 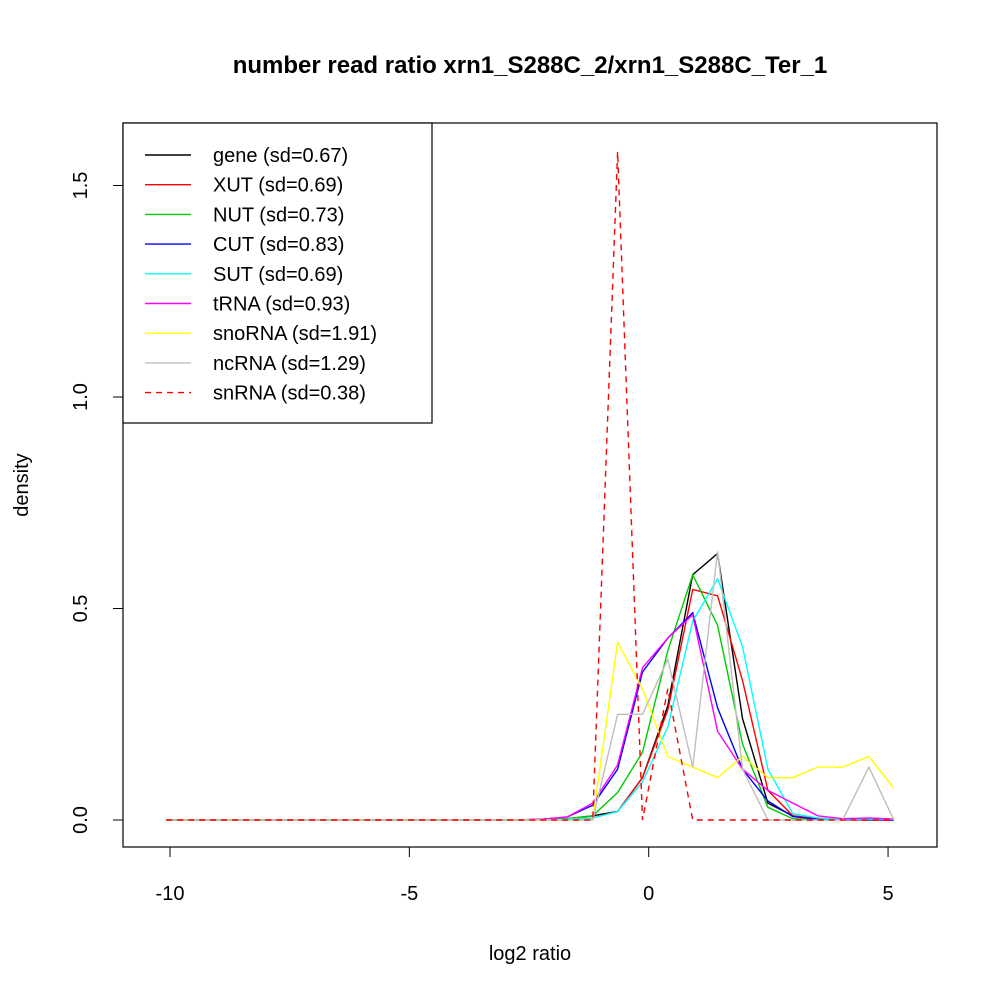 What do you see at coordinates (648, 894) in the screenshot?
I see `x-tick-label: 0` at bounding box center [648, 894].